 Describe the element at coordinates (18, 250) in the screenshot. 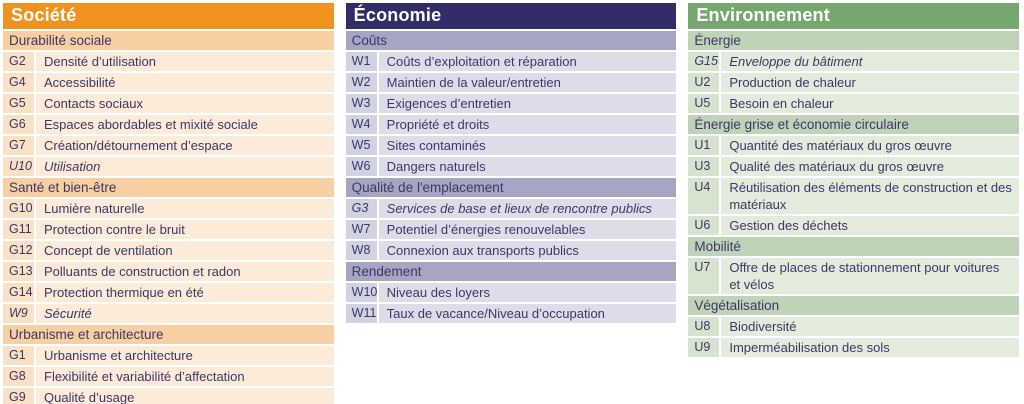

I see `row-code: G12` at that location.